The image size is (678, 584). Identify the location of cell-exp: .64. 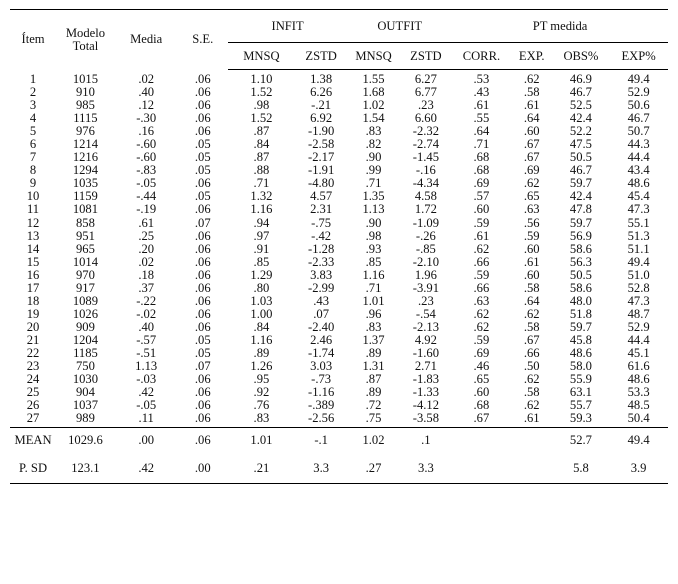
(531, 118).